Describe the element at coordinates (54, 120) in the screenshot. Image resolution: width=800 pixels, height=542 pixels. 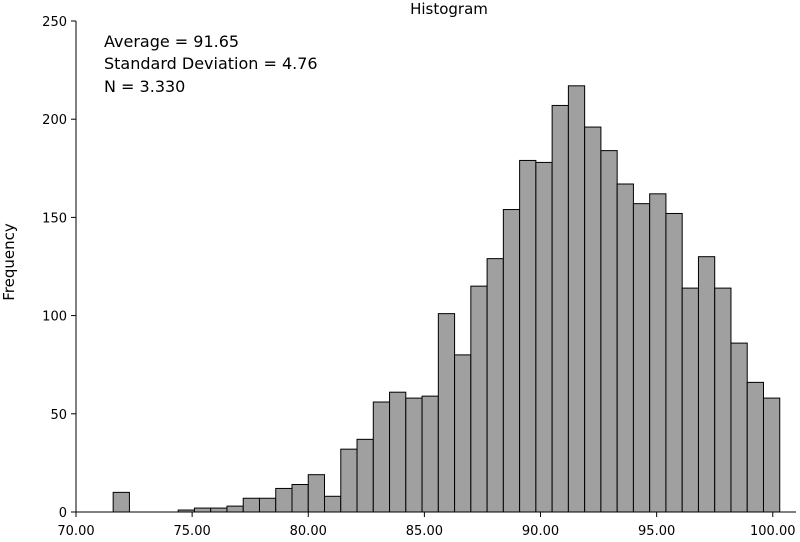
I see `y-tick-label: 200` at that location.